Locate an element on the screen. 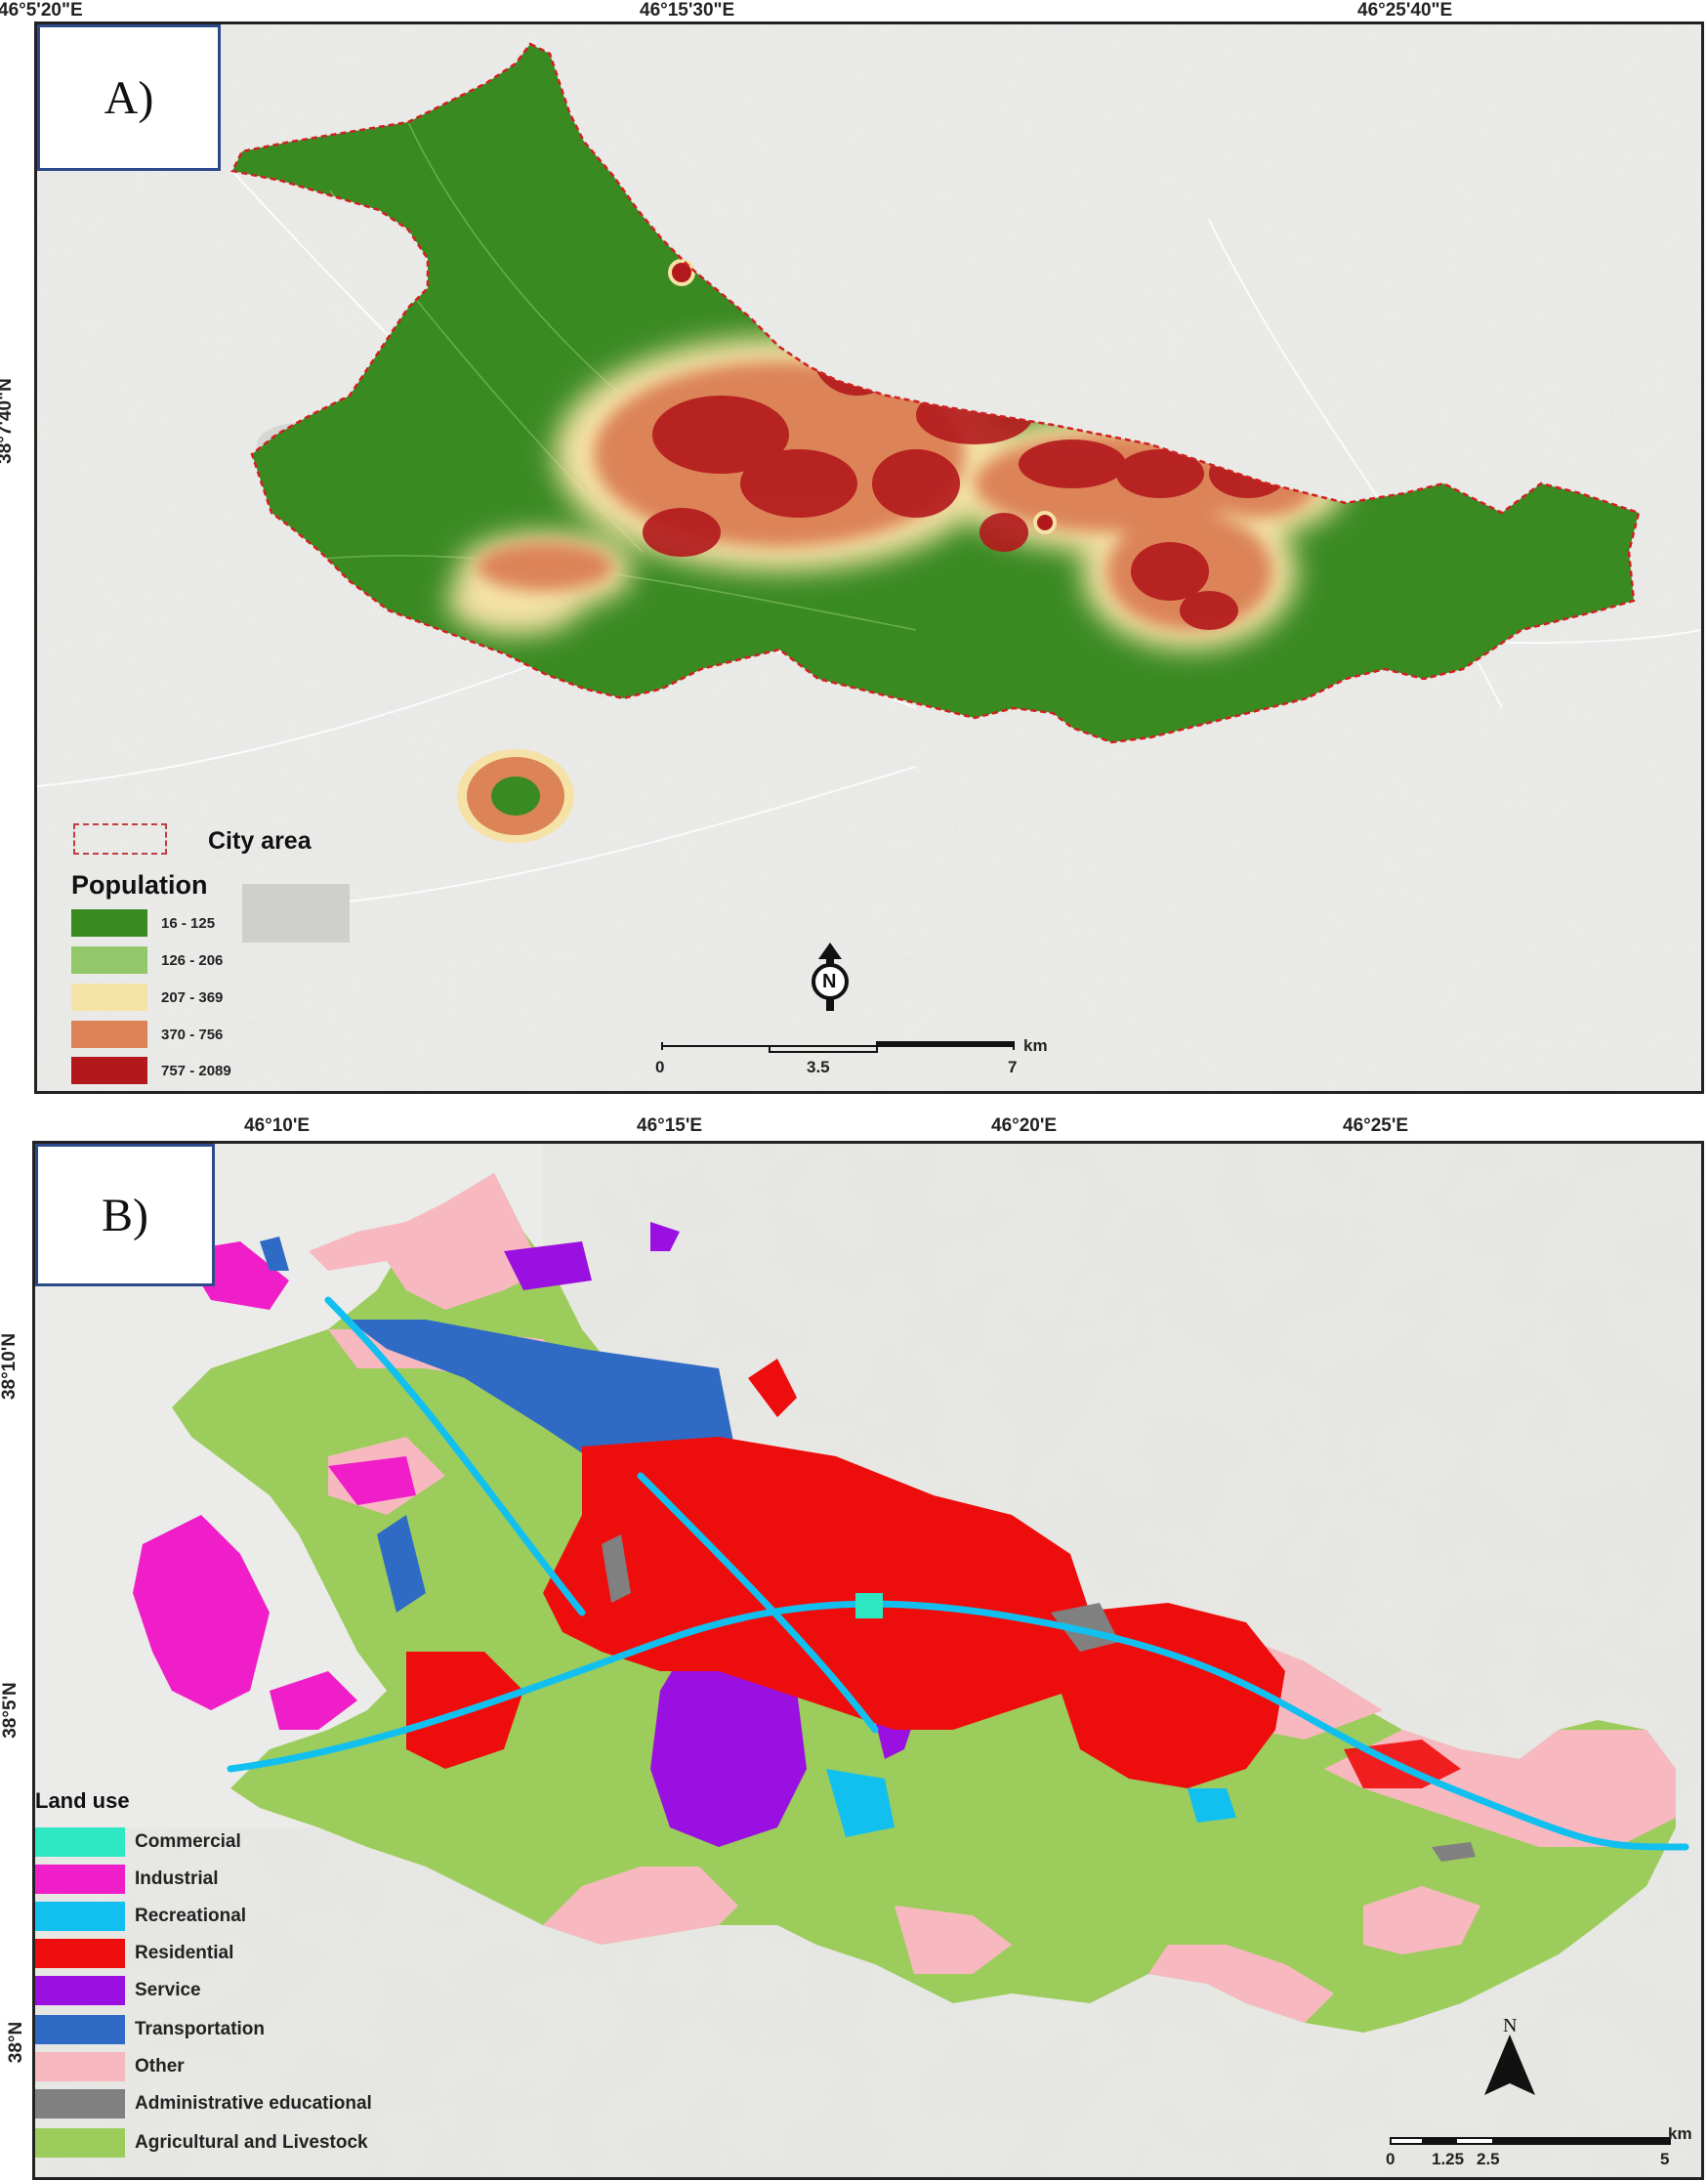  panel-b-north-letter: N is located at coordinates (1511, 2025).